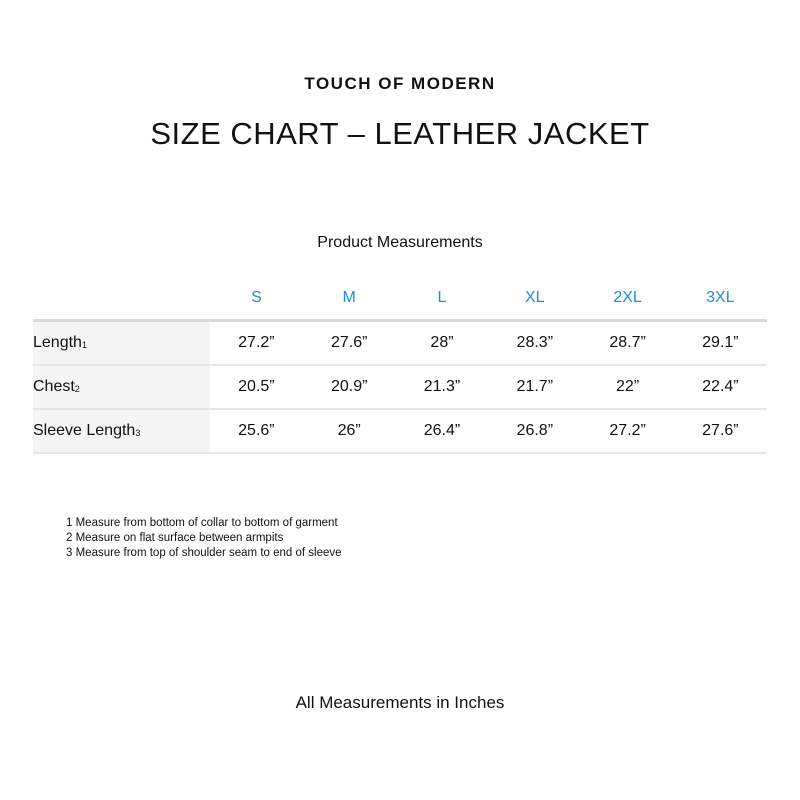  What do you see at coordinates (84, 345) in the screenshot?
I see `footnote-marker: 1` at bounding box center [84, 345].